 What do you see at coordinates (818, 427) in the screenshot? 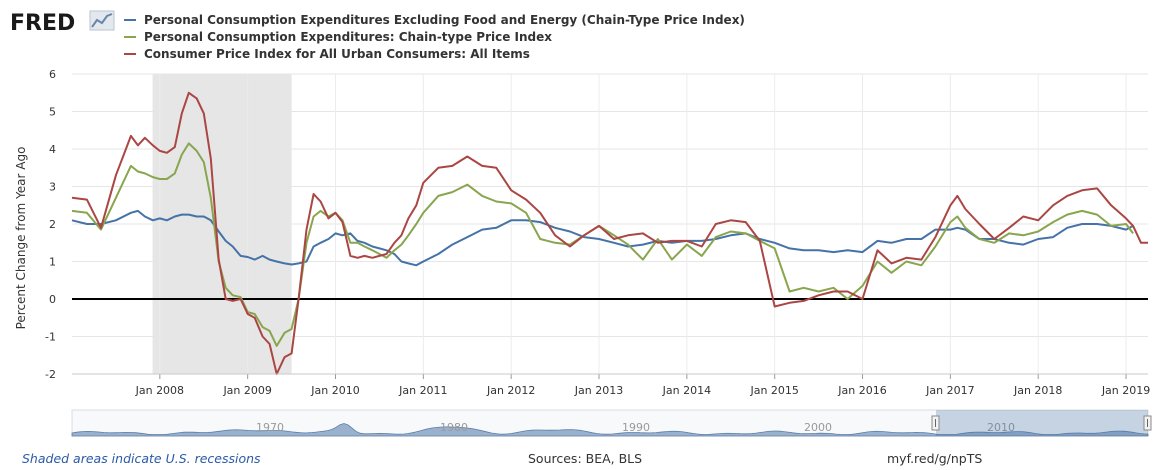
I see `navigator-year-label: 2000` at bounding box center [818, 427].